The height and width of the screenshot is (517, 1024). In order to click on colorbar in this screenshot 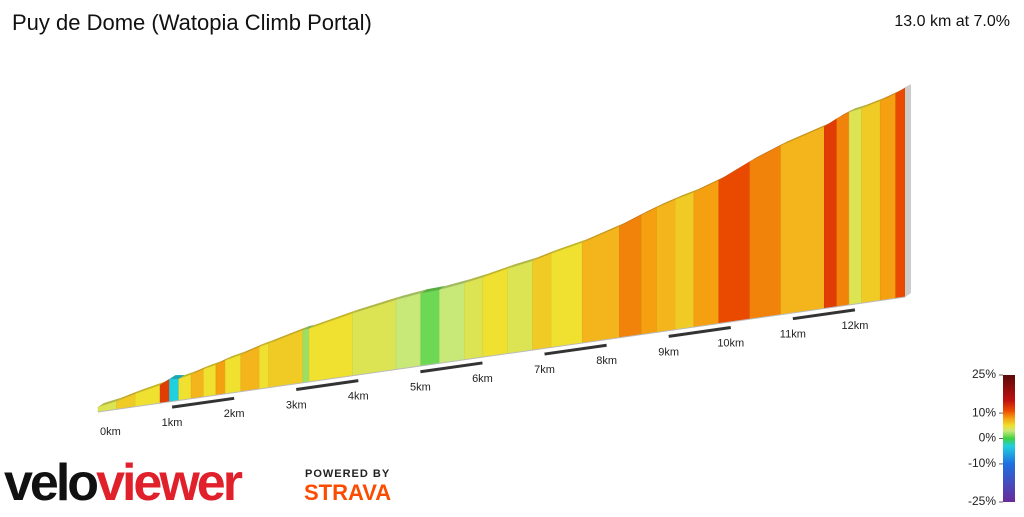, I will do `click(1009, 438)`.